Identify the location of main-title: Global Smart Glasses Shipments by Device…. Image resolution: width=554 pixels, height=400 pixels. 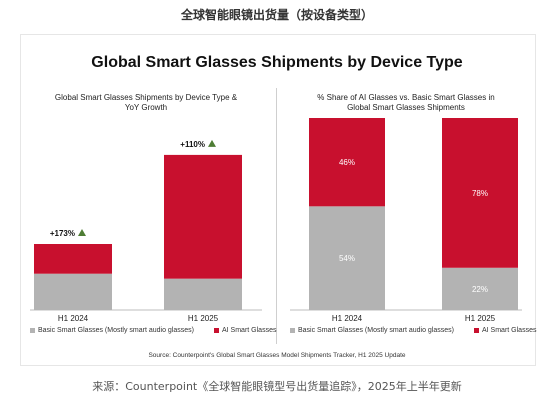
(277, 62).